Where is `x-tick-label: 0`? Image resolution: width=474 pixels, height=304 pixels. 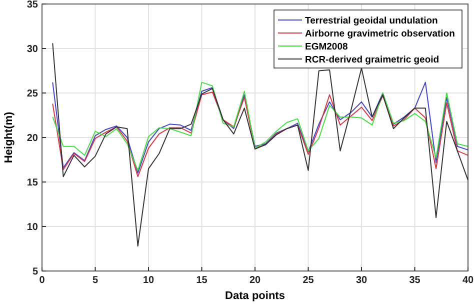
x-tick-label: 0 is located at coordinates (42, 280).